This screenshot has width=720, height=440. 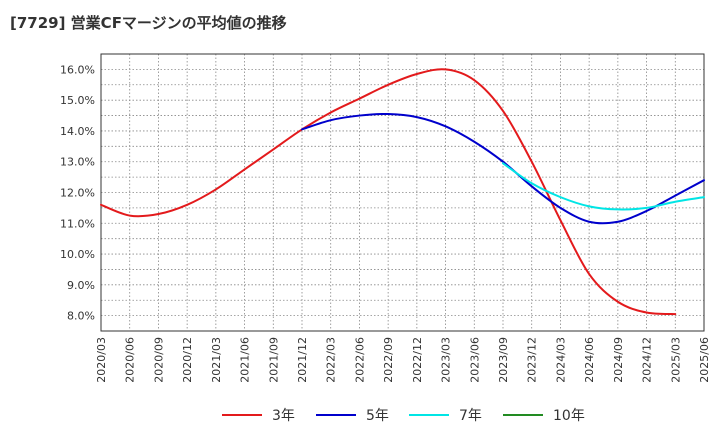 What do you see at coordinates (158, 360) in the screenshot?
I see `x-tick-label: 2020/09` at bounding box center [158, 360].